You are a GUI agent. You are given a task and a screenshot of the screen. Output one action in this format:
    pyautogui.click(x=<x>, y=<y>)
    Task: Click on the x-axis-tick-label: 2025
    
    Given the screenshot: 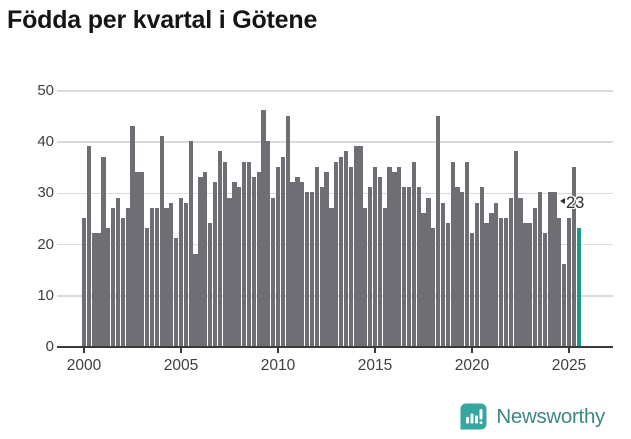 What is the action you would take?
    pyautogui.click(x=569, y=365)
    